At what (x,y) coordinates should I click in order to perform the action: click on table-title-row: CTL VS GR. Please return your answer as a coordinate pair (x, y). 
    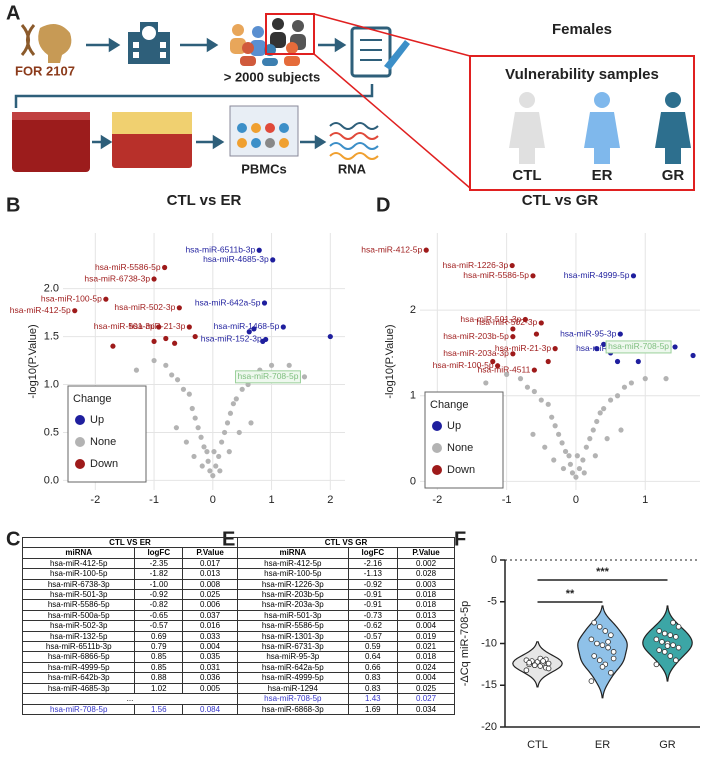
    Looking at the image, I should click on (346, 542).